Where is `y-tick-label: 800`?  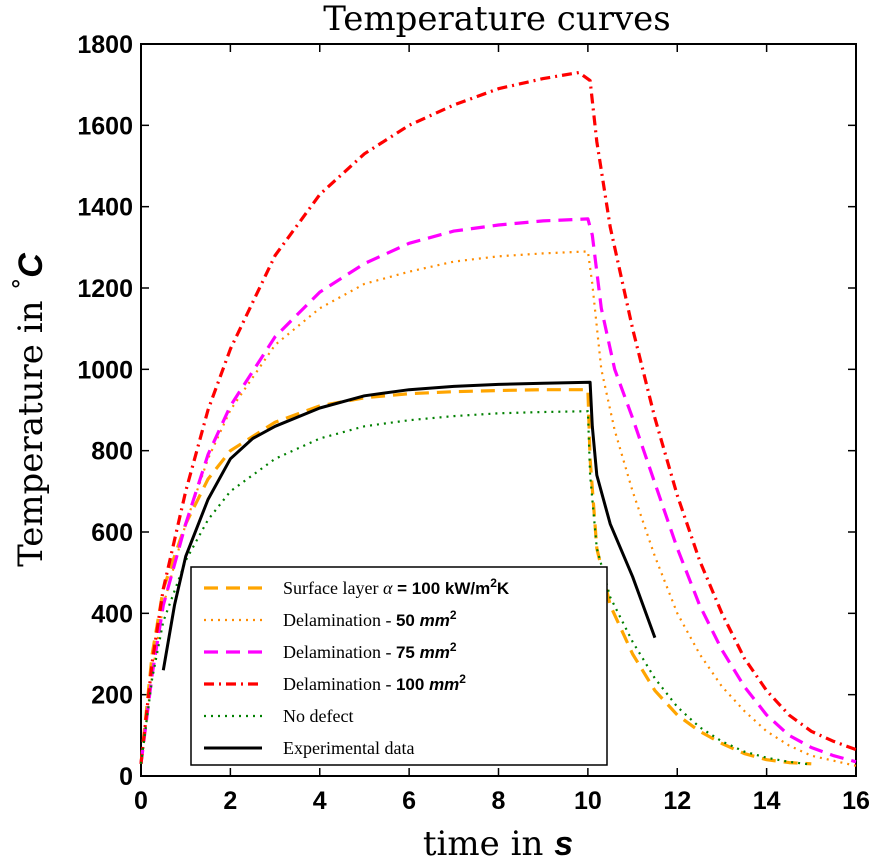
y-tick-label: 800 is located at coordinates (112, 452).